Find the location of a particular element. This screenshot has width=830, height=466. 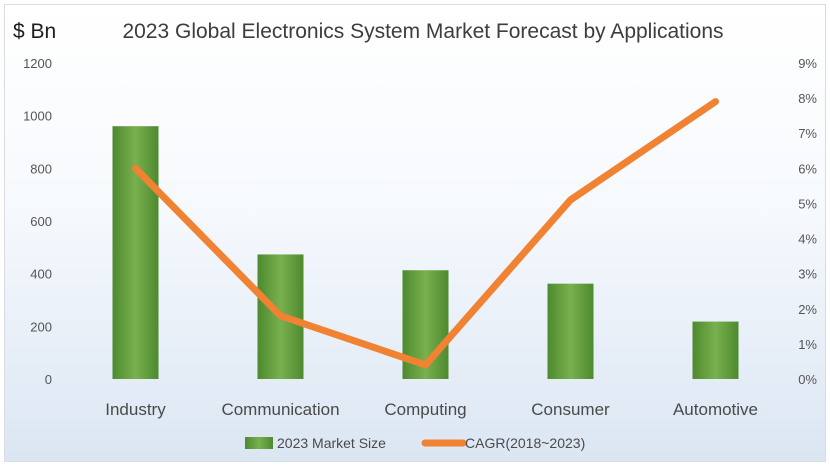

right-axis-tick-label: 3% is located at coordinates (807, 274).